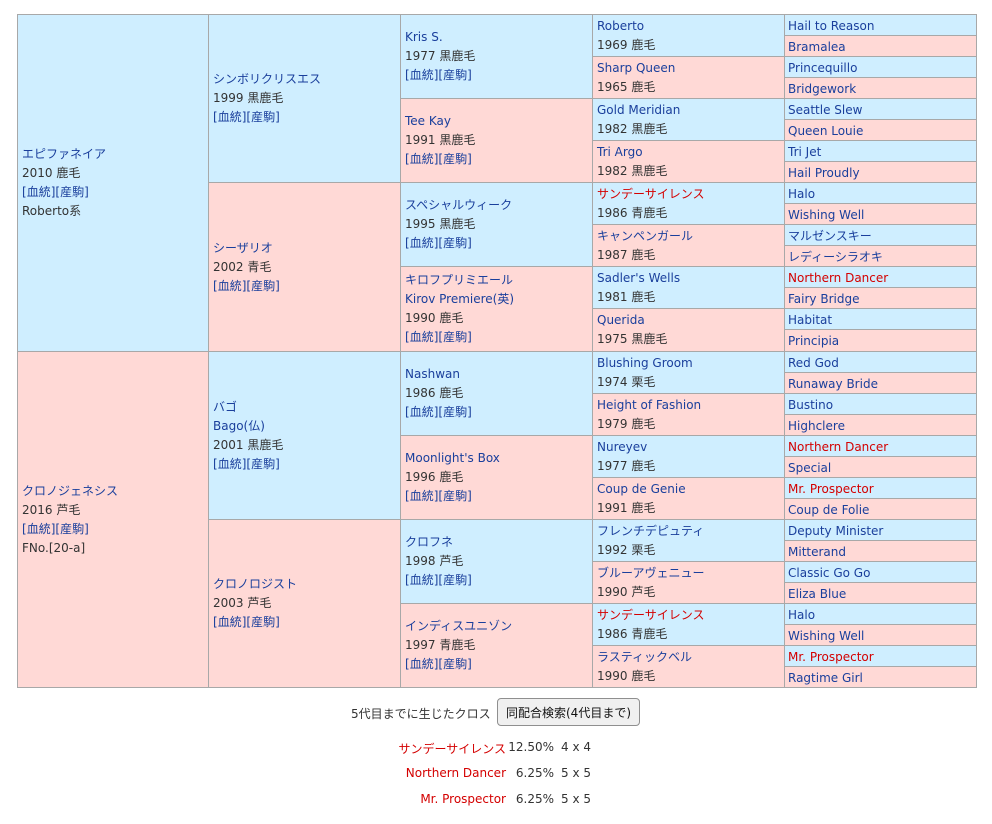 The width and height of the screenshot is (992, 824). I want to click on horse-name-link: クロノロジスト, so click(255, 584).